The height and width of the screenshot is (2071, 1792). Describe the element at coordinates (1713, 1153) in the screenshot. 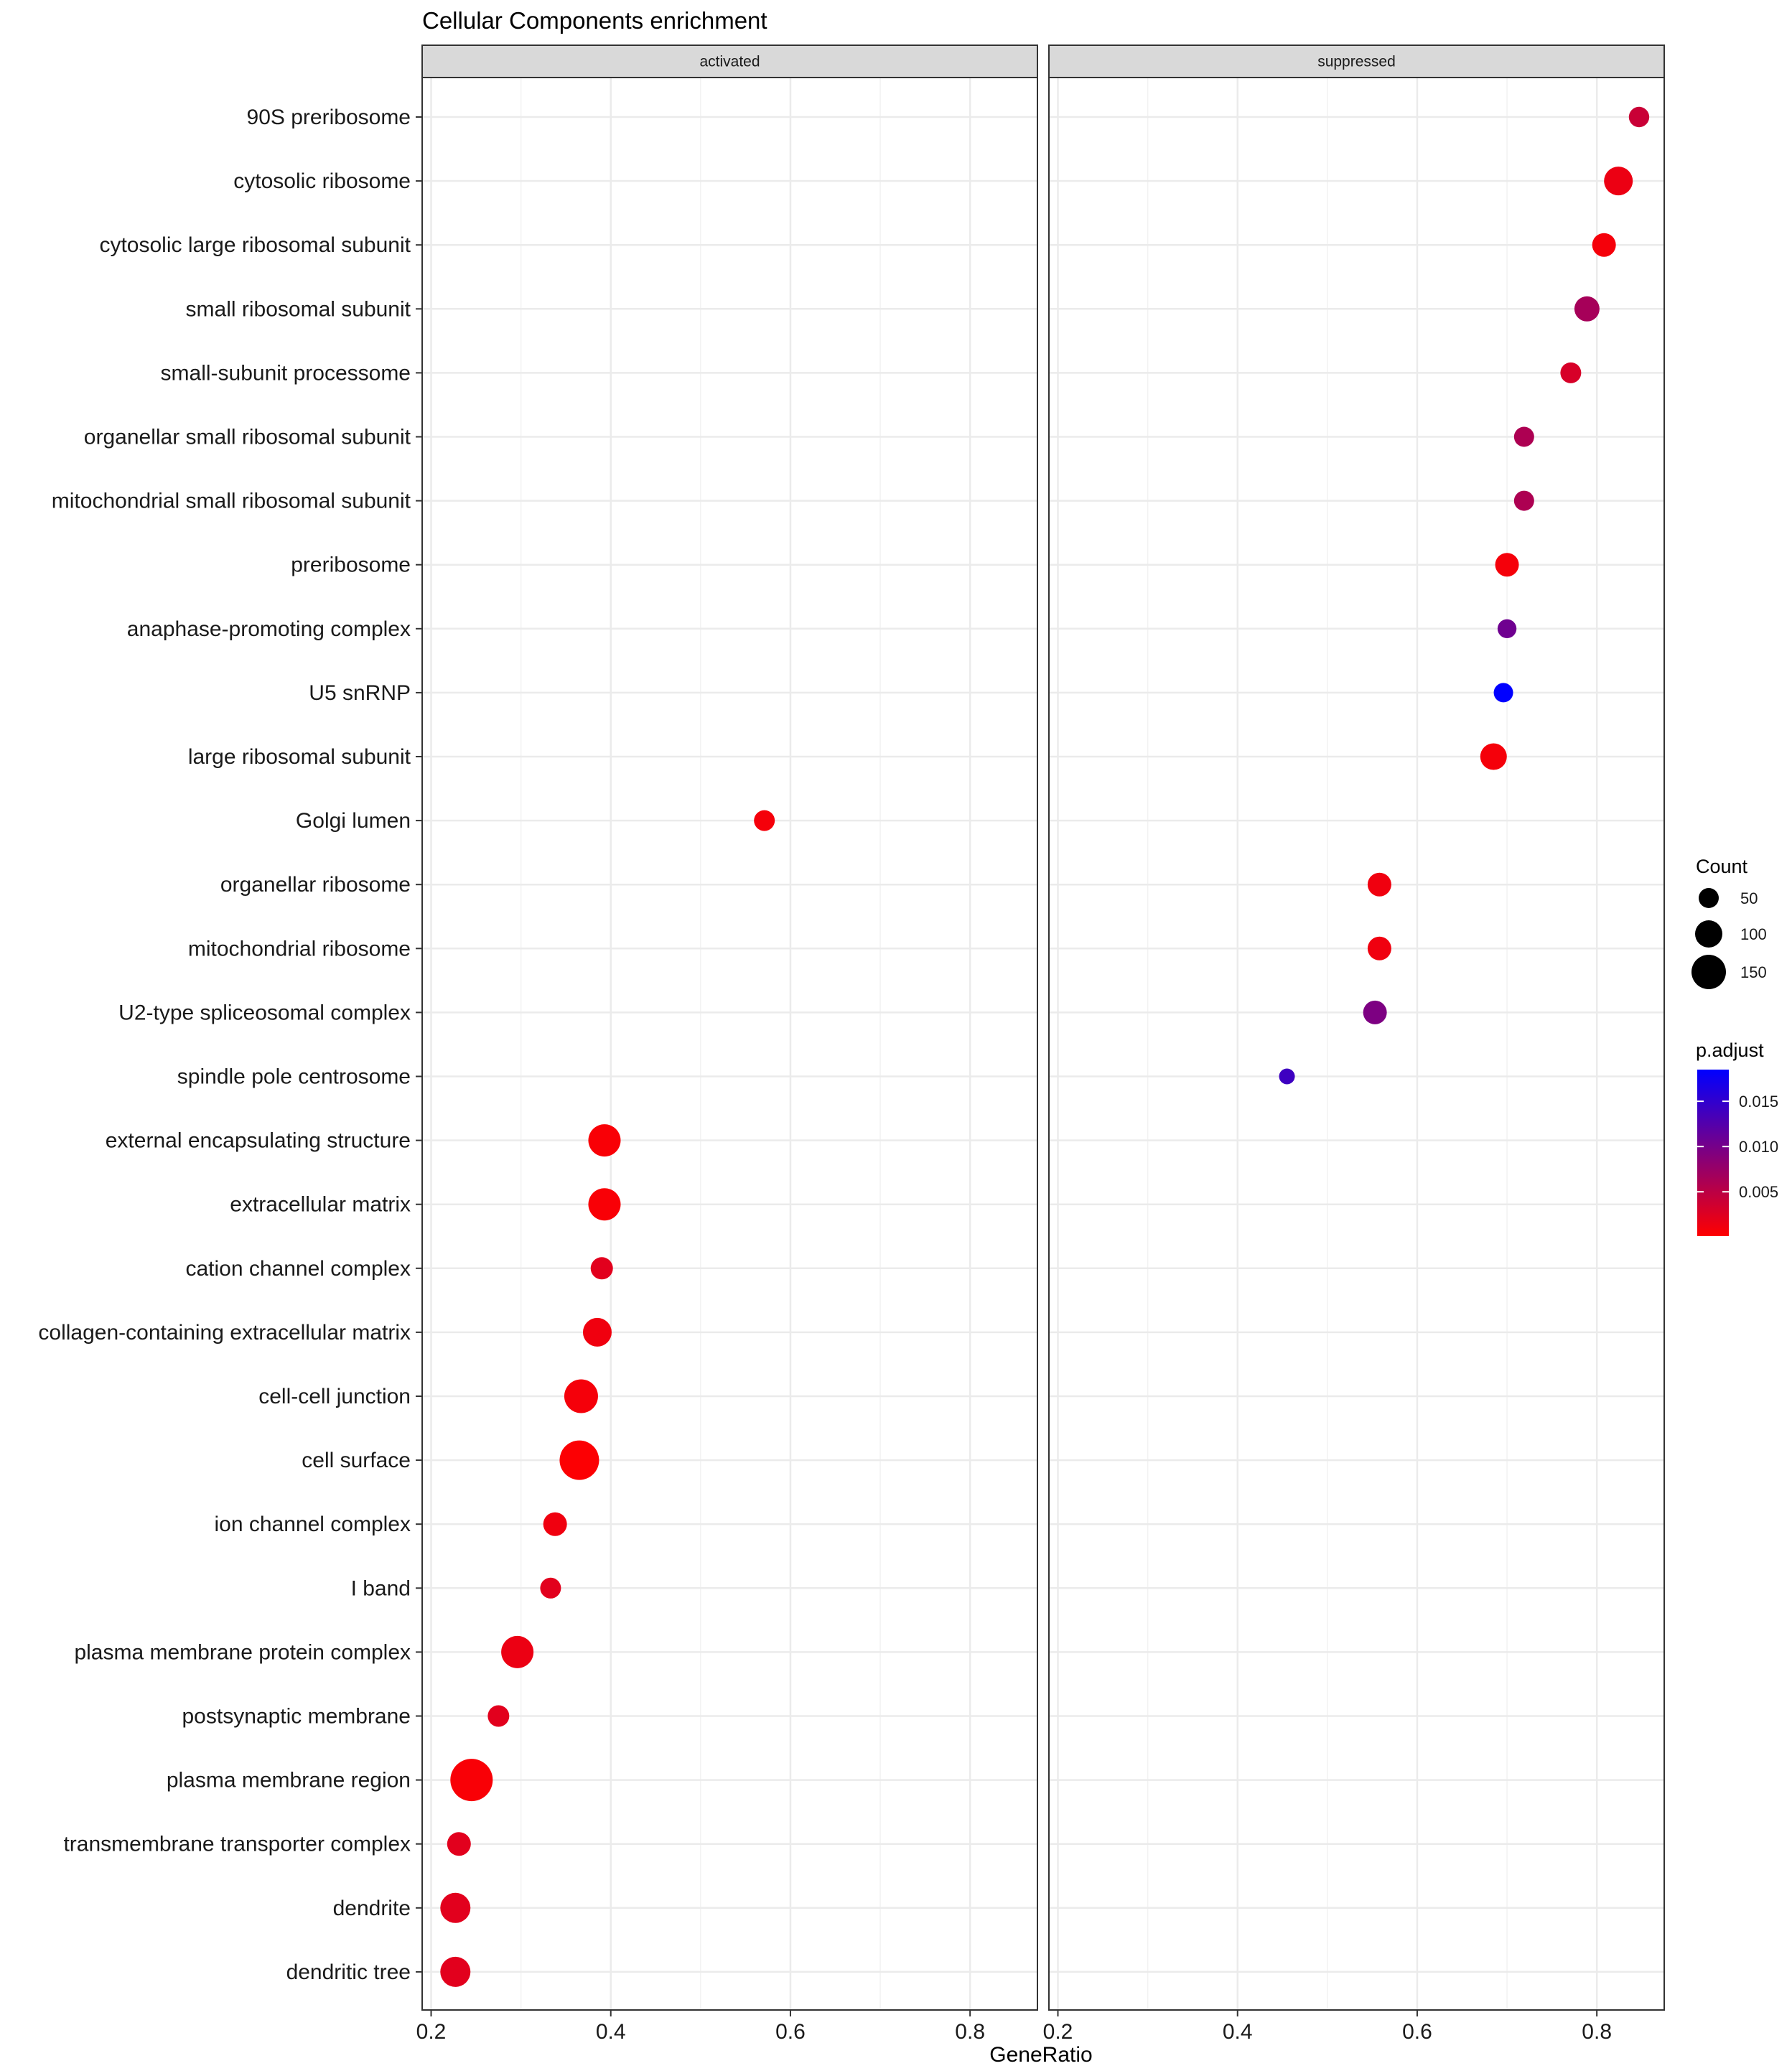

I see `color-legend-bar` at that location.